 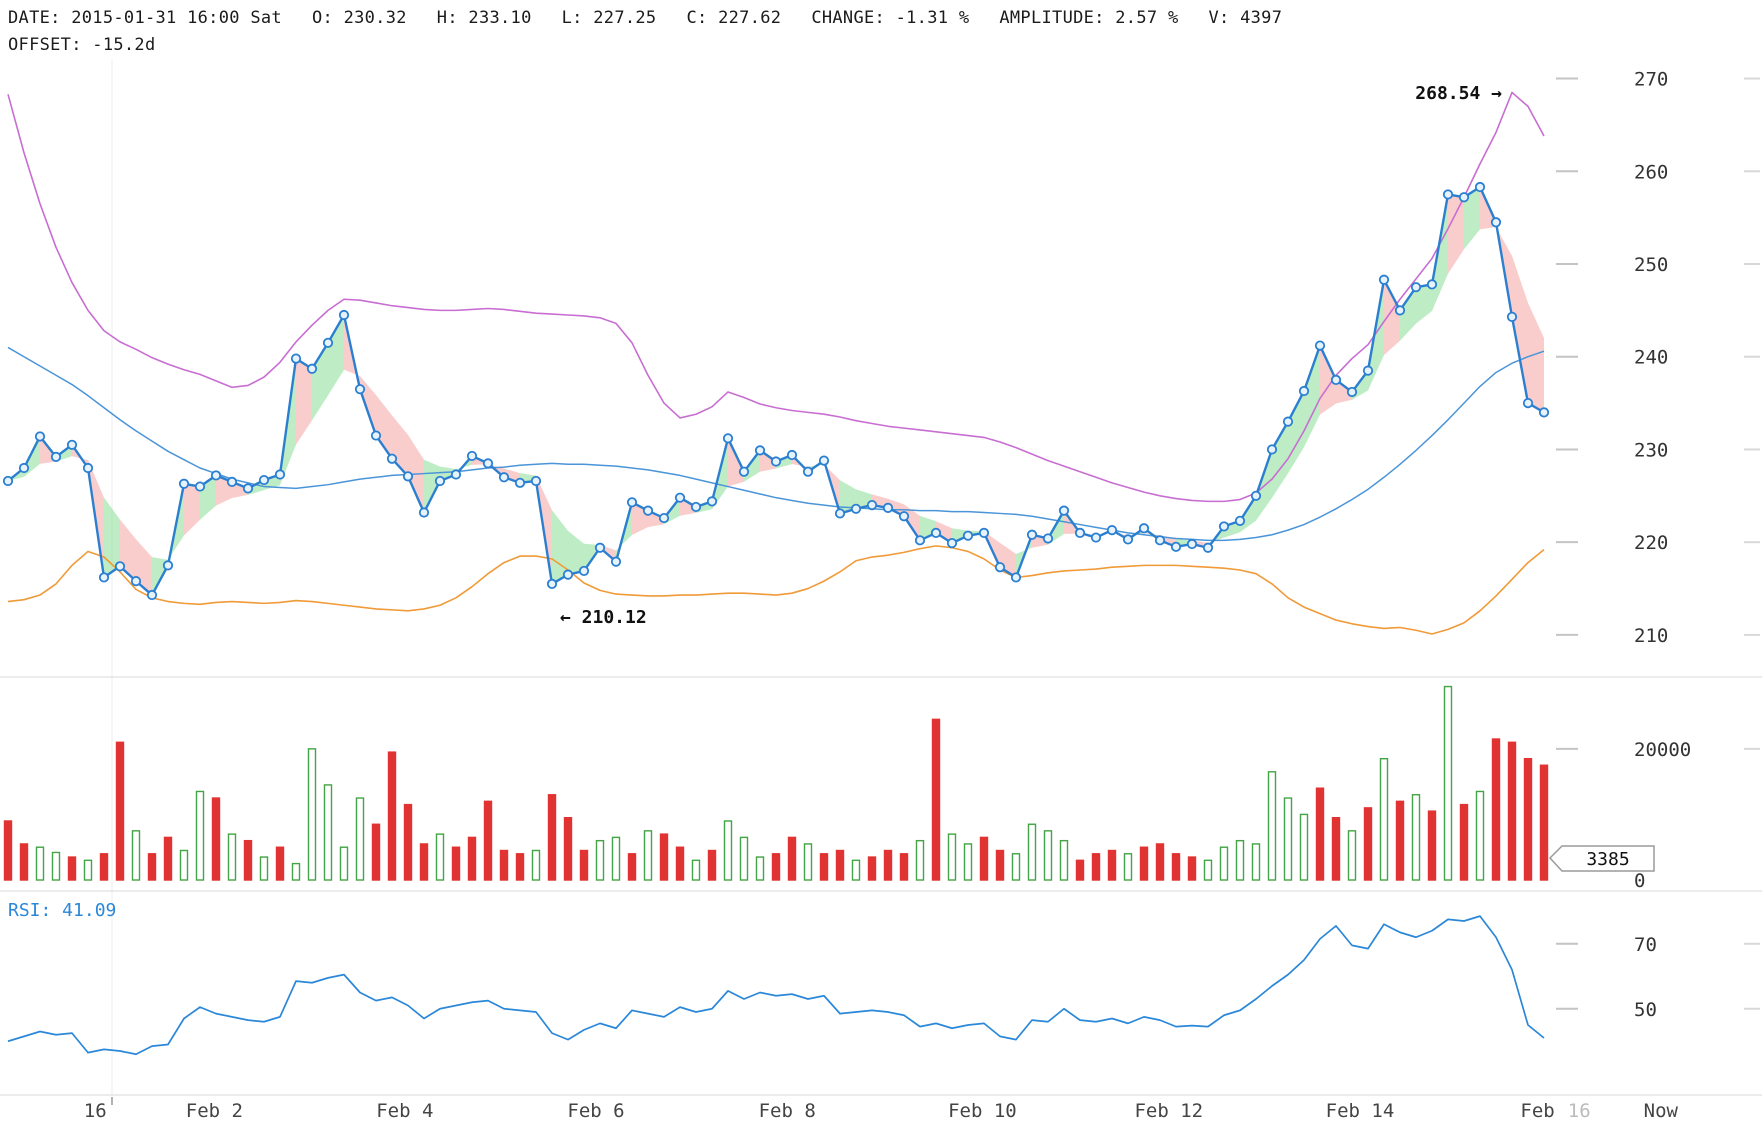 What do you see at coordinates (176, 18) in the screenshot?
I see `date-value: 2015-01-31 16:00 Sat` at bounding box center [176, 18].